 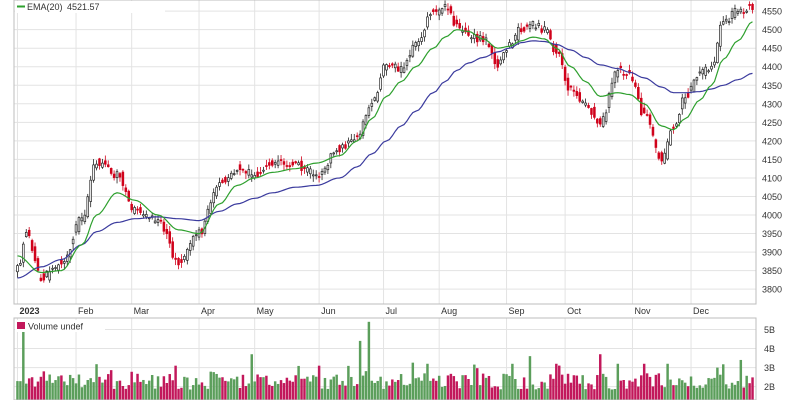 What do you see at coordinates (769, 368) in the screenshot?
I see `volume-tick-label: 3B` at bounding box center [769, 368].